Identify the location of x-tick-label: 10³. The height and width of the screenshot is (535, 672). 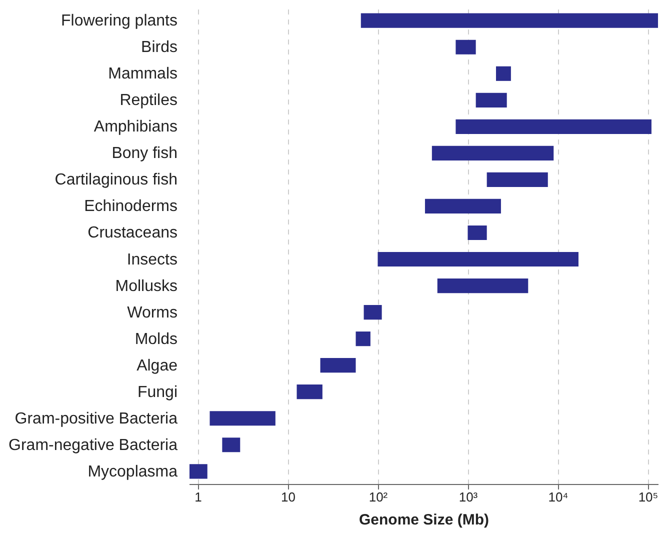
(468, 497).